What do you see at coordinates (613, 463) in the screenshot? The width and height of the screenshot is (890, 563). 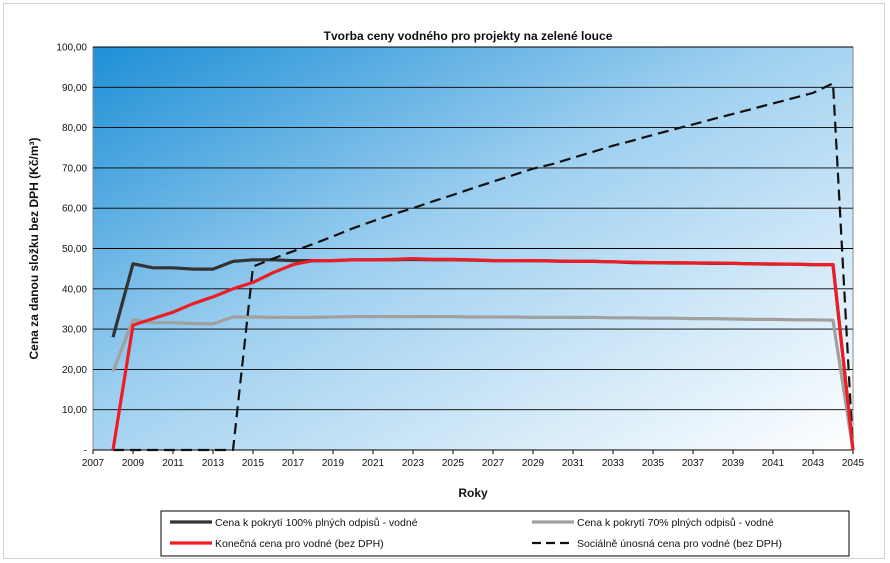 I see `x-tick-label: 2033` at bounding box center [613, 463].